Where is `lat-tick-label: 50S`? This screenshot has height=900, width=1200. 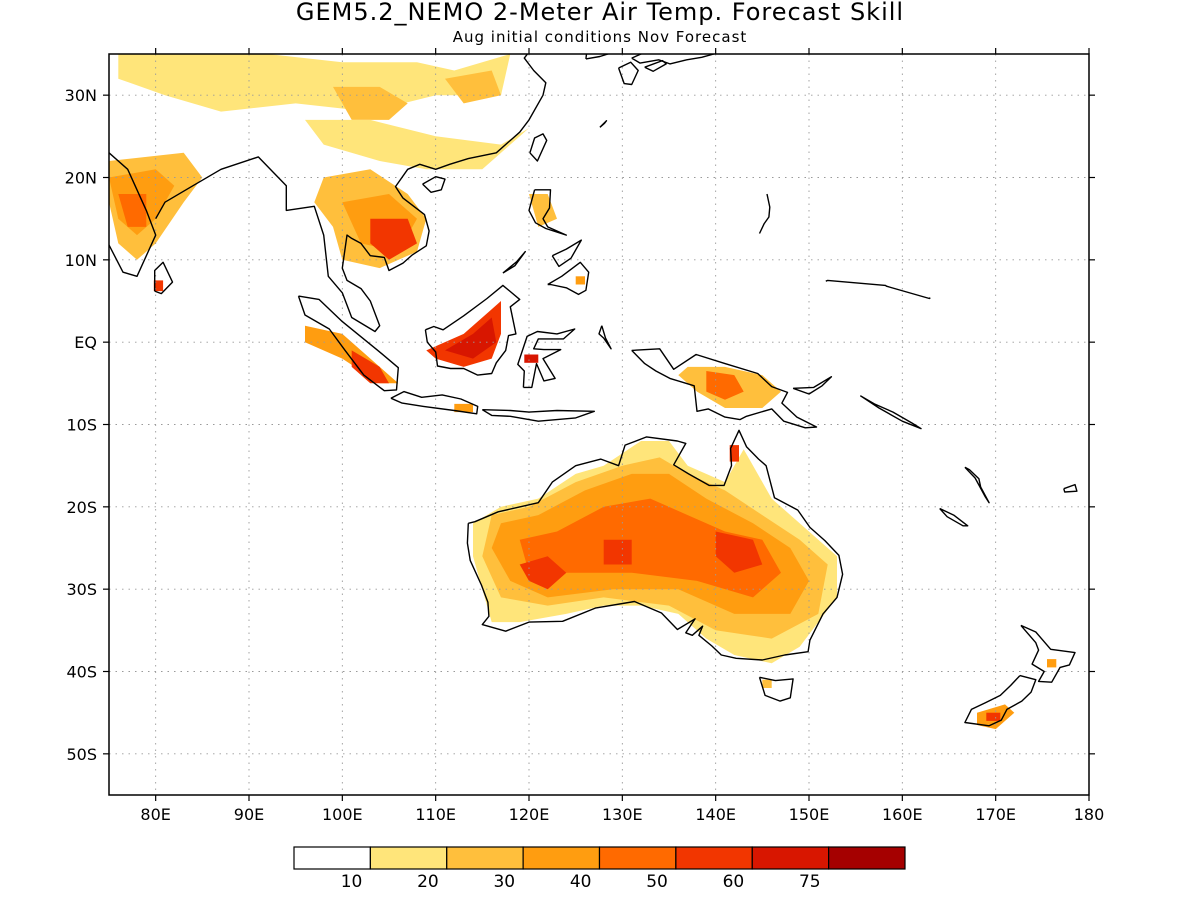 lat-tick-label: 50S is located at coordinates (81, 754).